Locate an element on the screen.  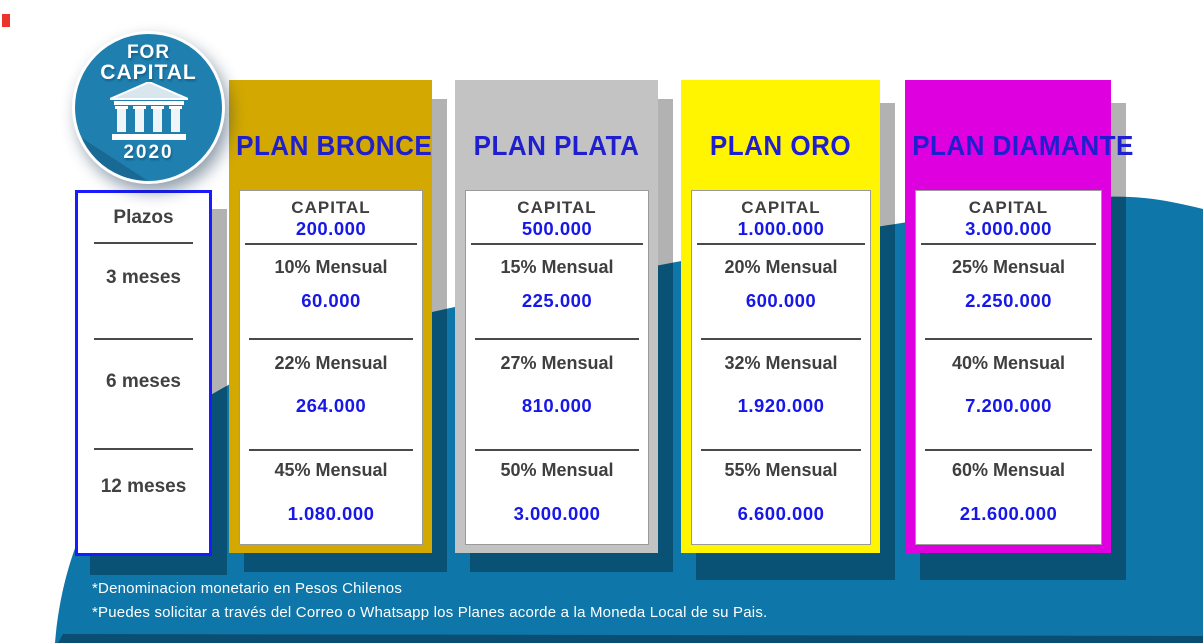
rate-label: 40% Mensual is located at coordinates (1008, 363).